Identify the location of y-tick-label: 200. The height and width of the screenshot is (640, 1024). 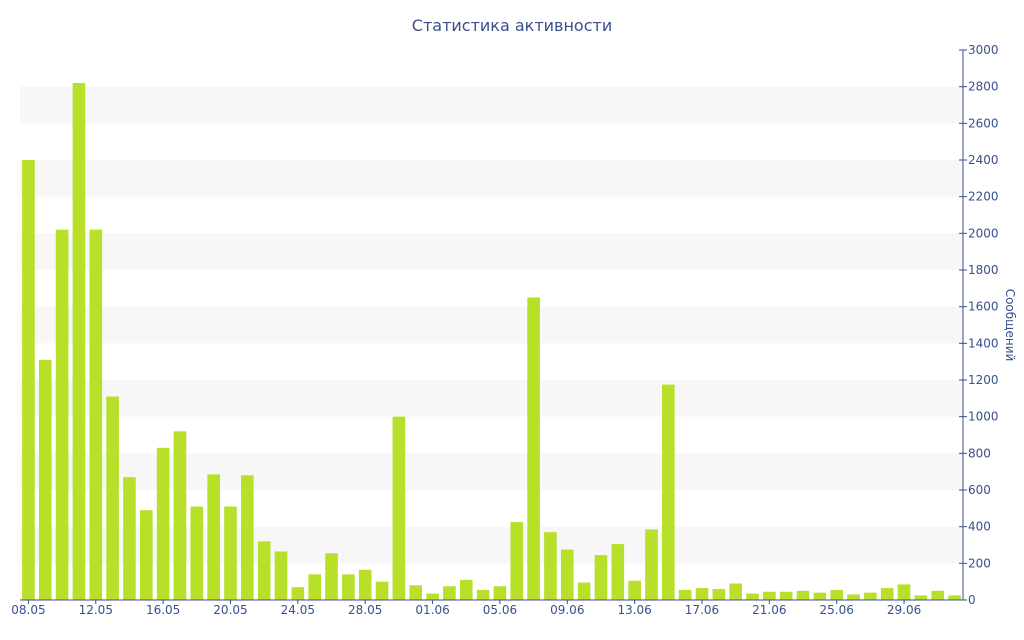
(979, 563).